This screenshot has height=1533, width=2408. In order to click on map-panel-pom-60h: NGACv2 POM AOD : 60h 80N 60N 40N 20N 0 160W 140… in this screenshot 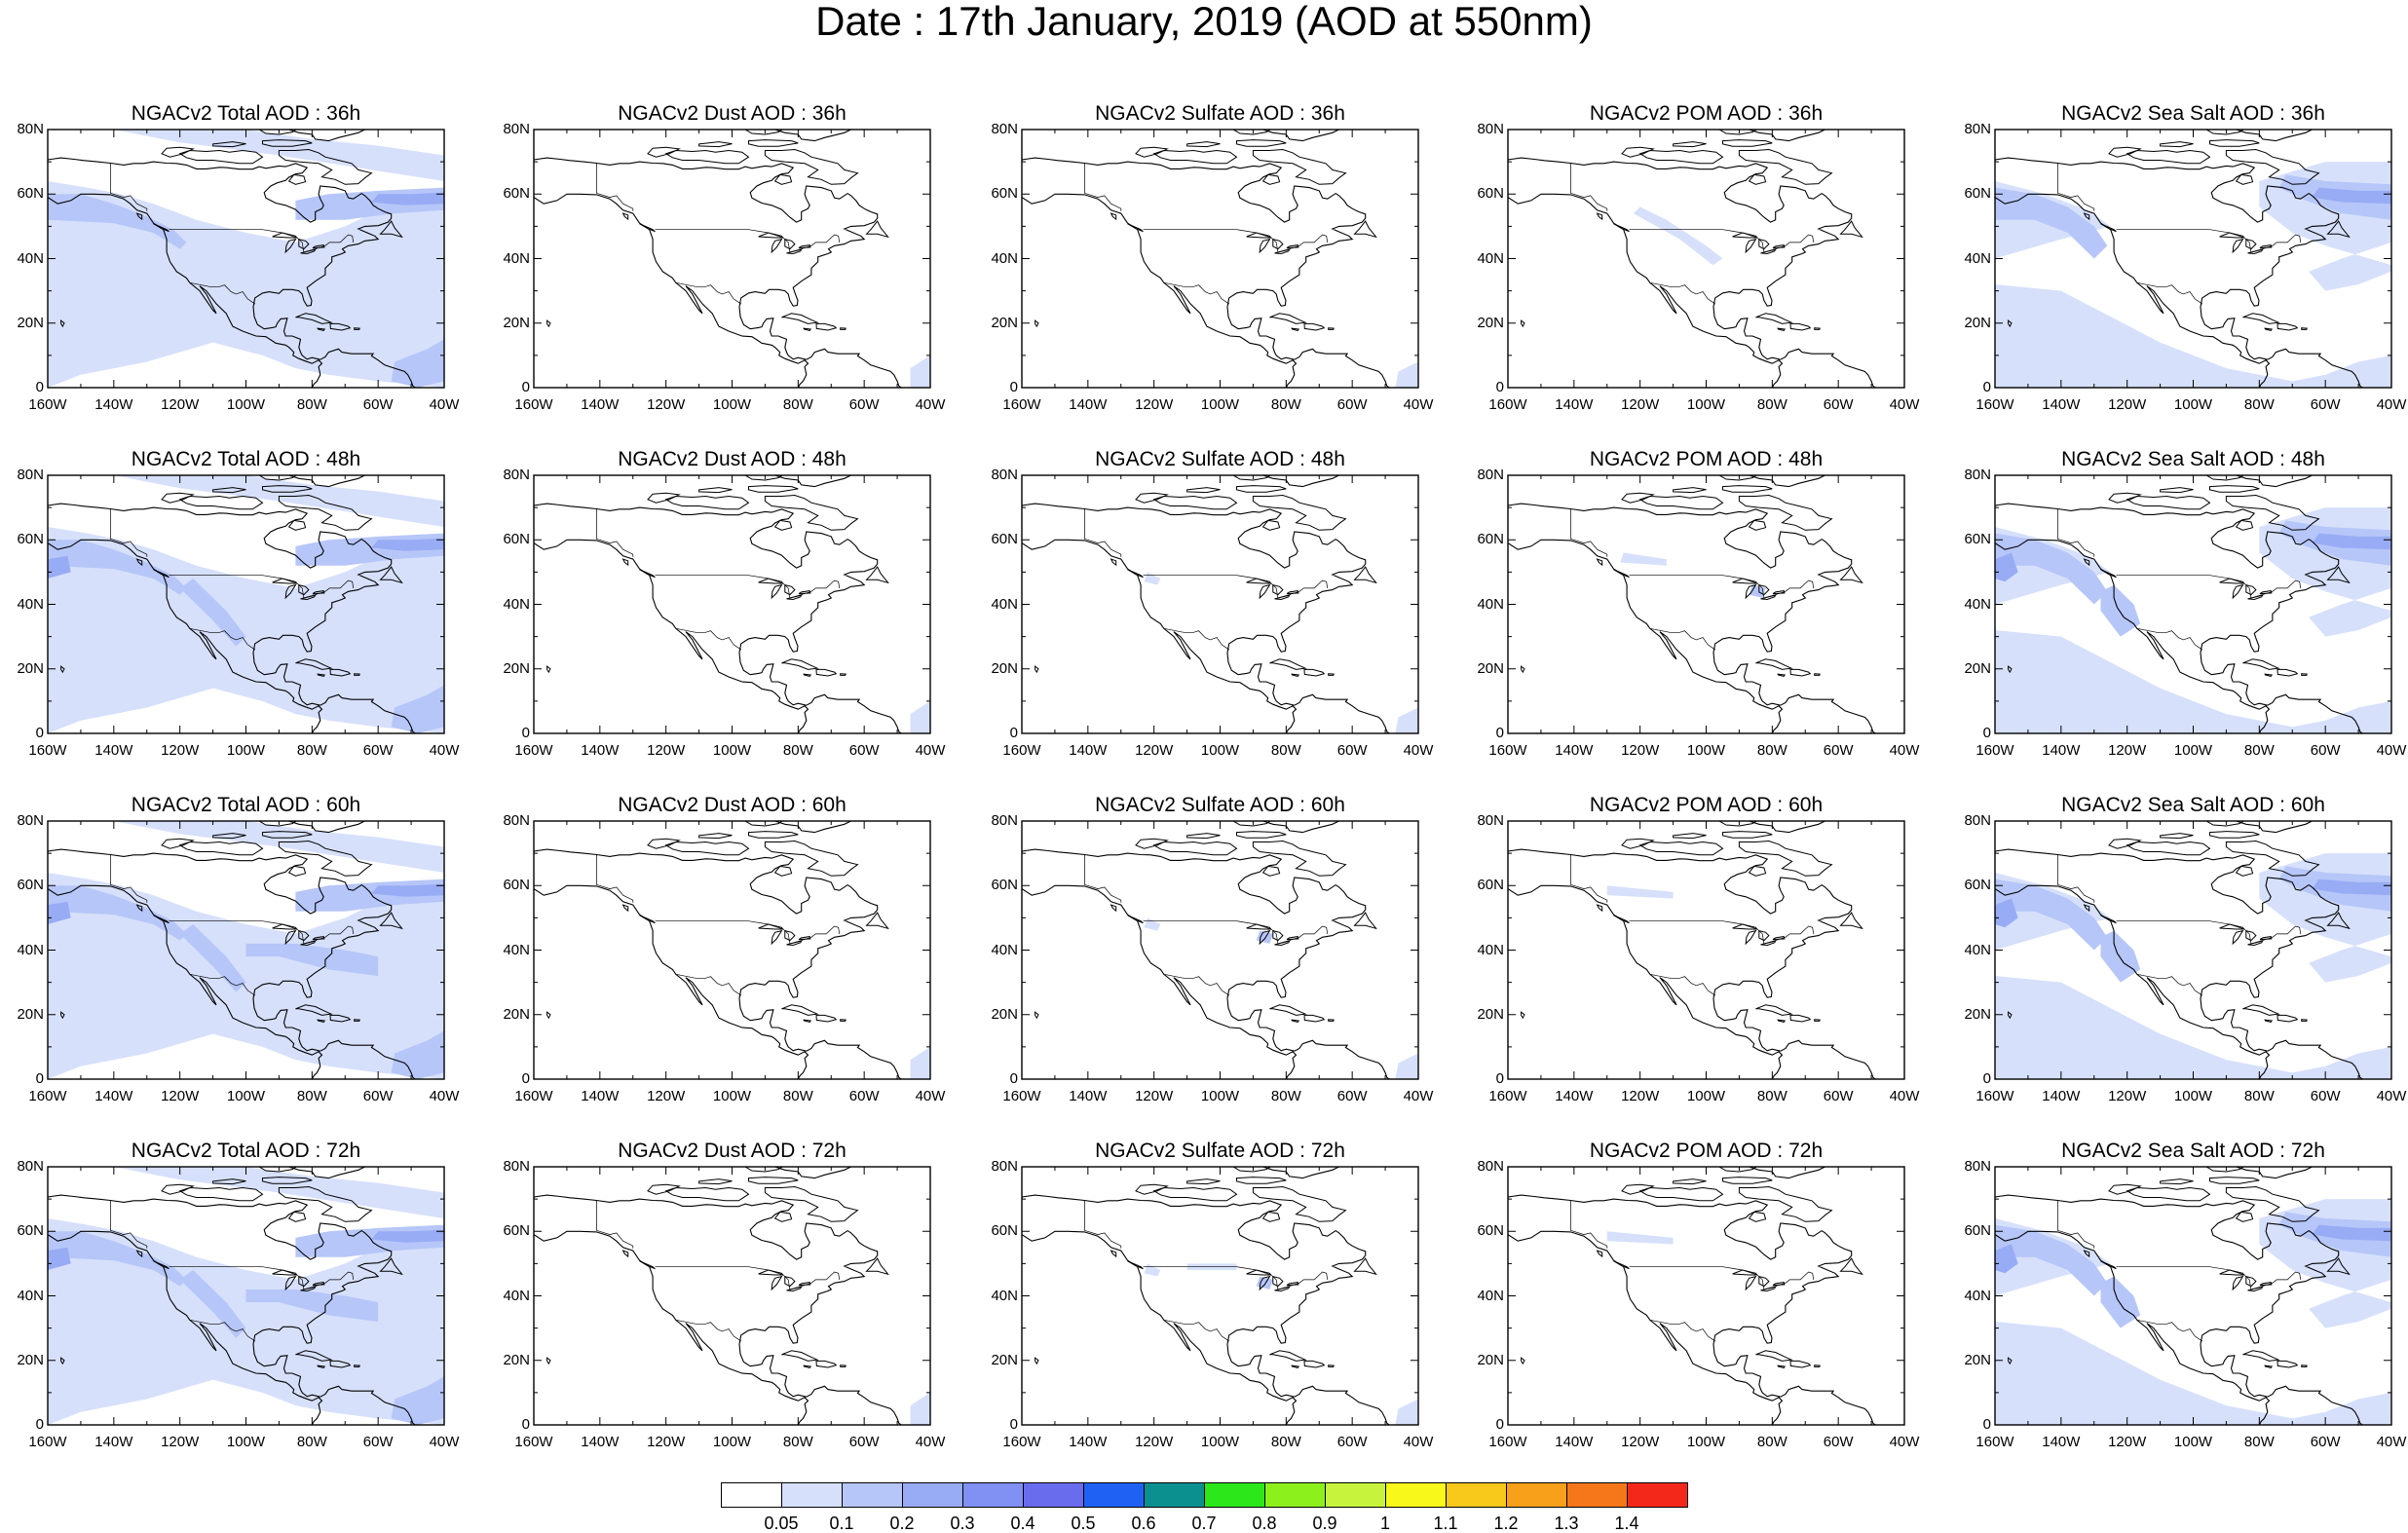, I will do `click(1698, 949)`.